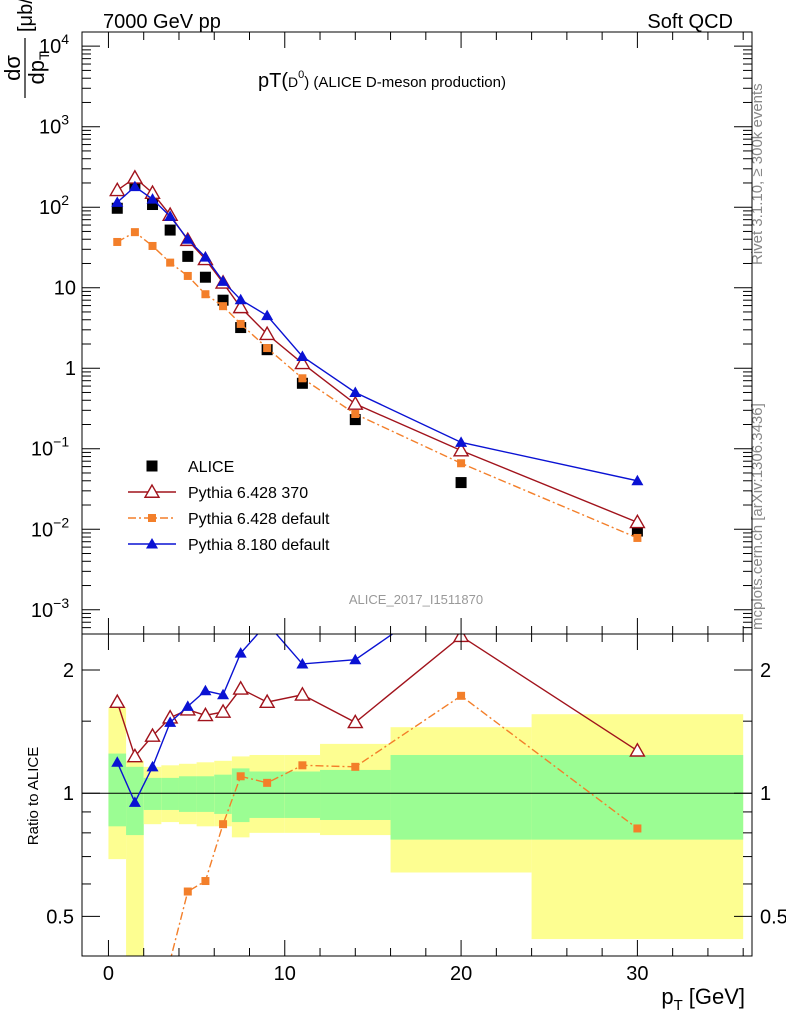  Describe the element at coordinates (405, 82) in the screenshot. I see `plot-title-rest: ) (ALICE D-meson production)` at that location.